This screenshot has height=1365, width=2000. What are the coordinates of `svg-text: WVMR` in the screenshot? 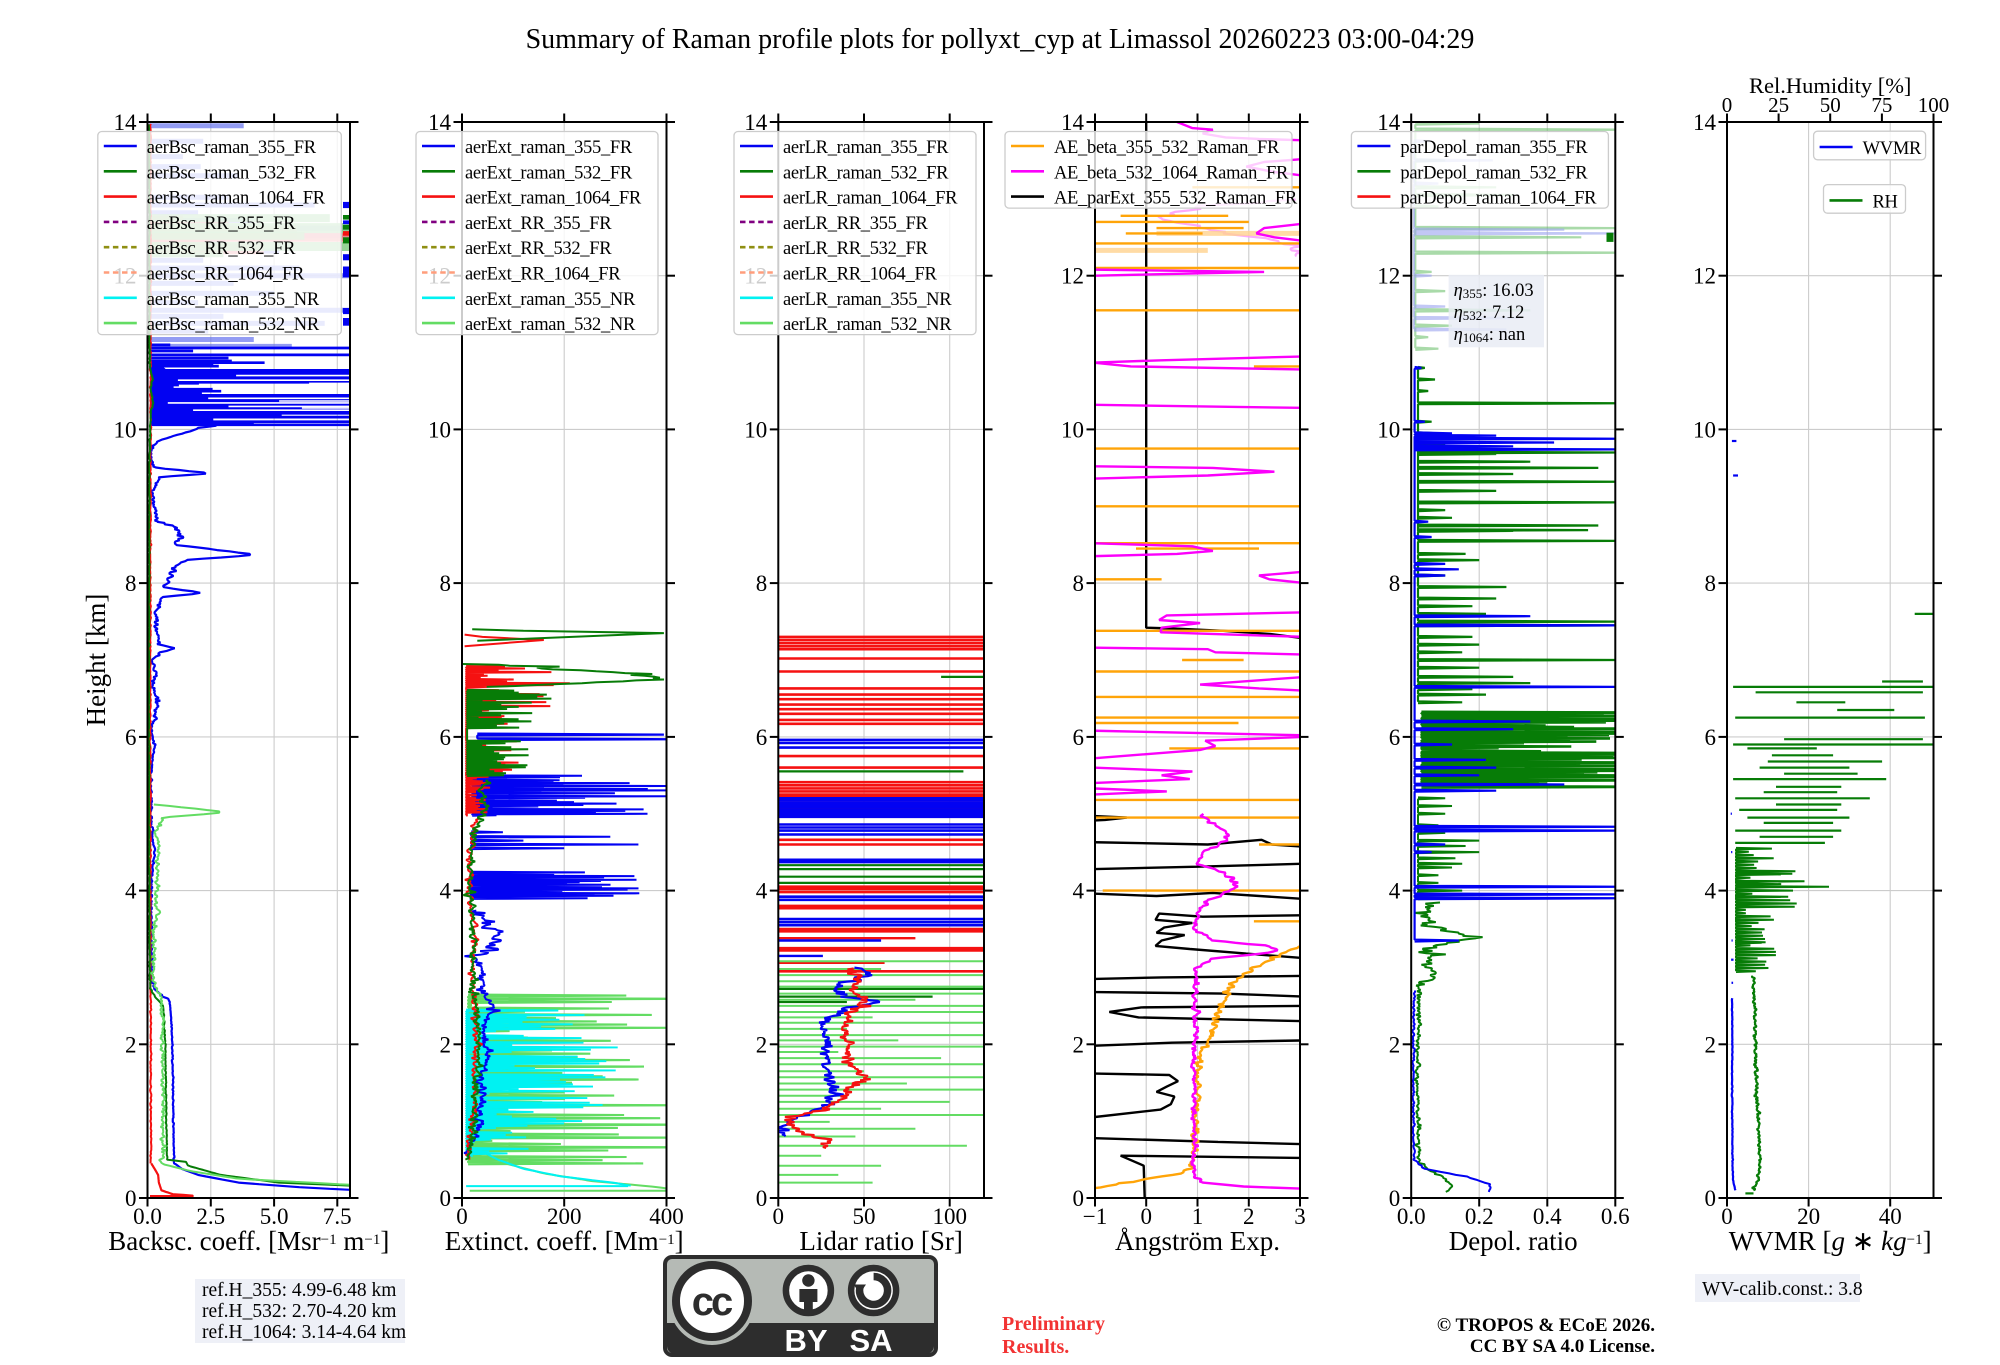 It's located at (1892, 149).